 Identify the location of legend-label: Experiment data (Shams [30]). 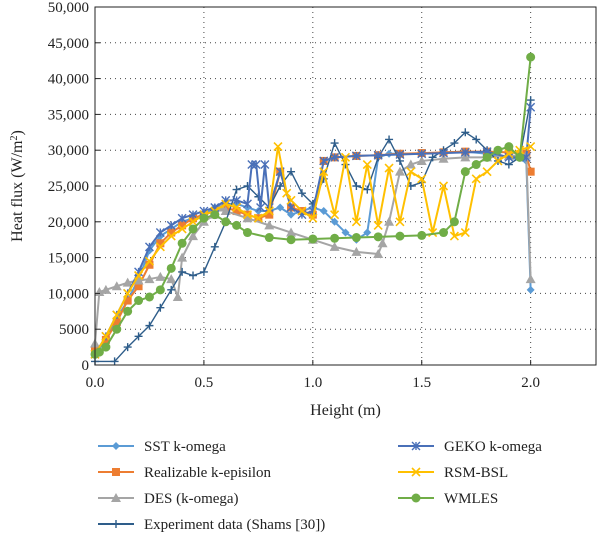
(234, 525).